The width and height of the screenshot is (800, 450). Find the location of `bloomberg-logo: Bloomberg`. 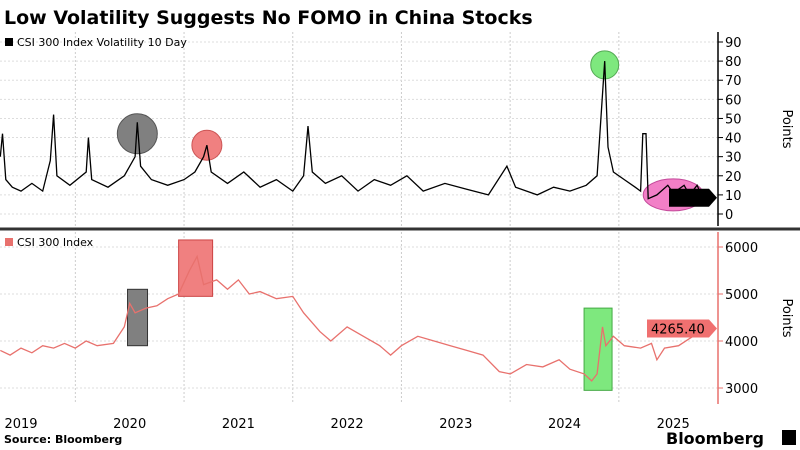

bloomberg-logo: Bloomberg is located at coordinates (715, 438).